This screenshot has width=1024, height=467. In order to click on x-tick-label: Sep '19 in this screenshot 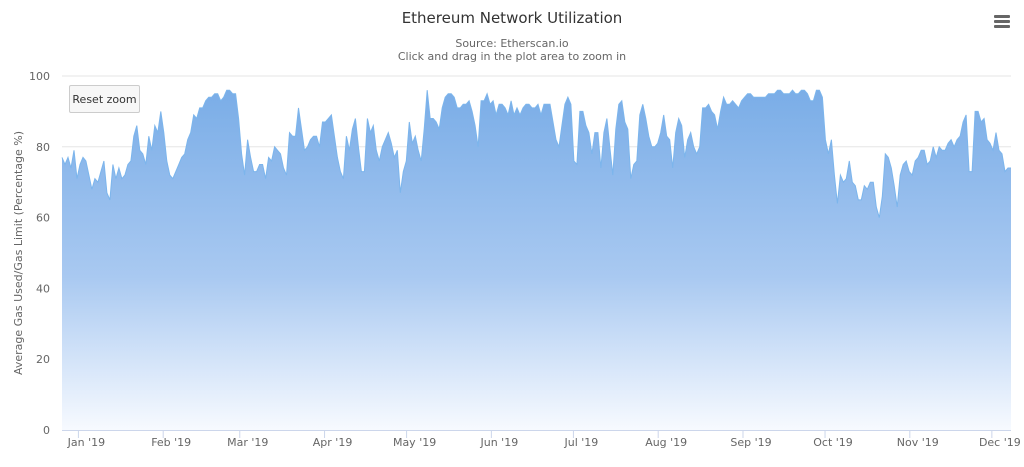, I will do `click(750, 442)`.